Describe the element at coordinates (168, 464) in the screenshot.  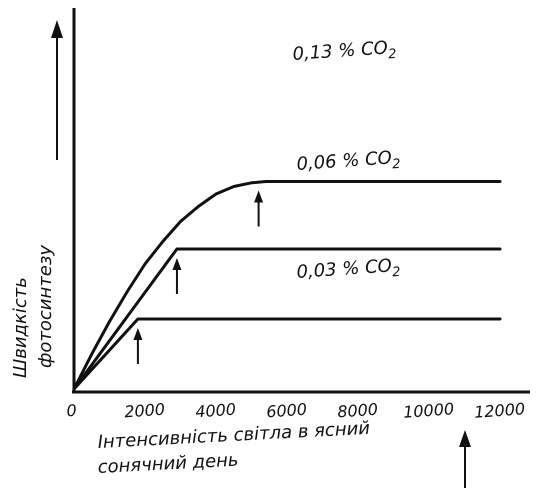
I see `x-axis-title-line-2: сонячний день` at that location.